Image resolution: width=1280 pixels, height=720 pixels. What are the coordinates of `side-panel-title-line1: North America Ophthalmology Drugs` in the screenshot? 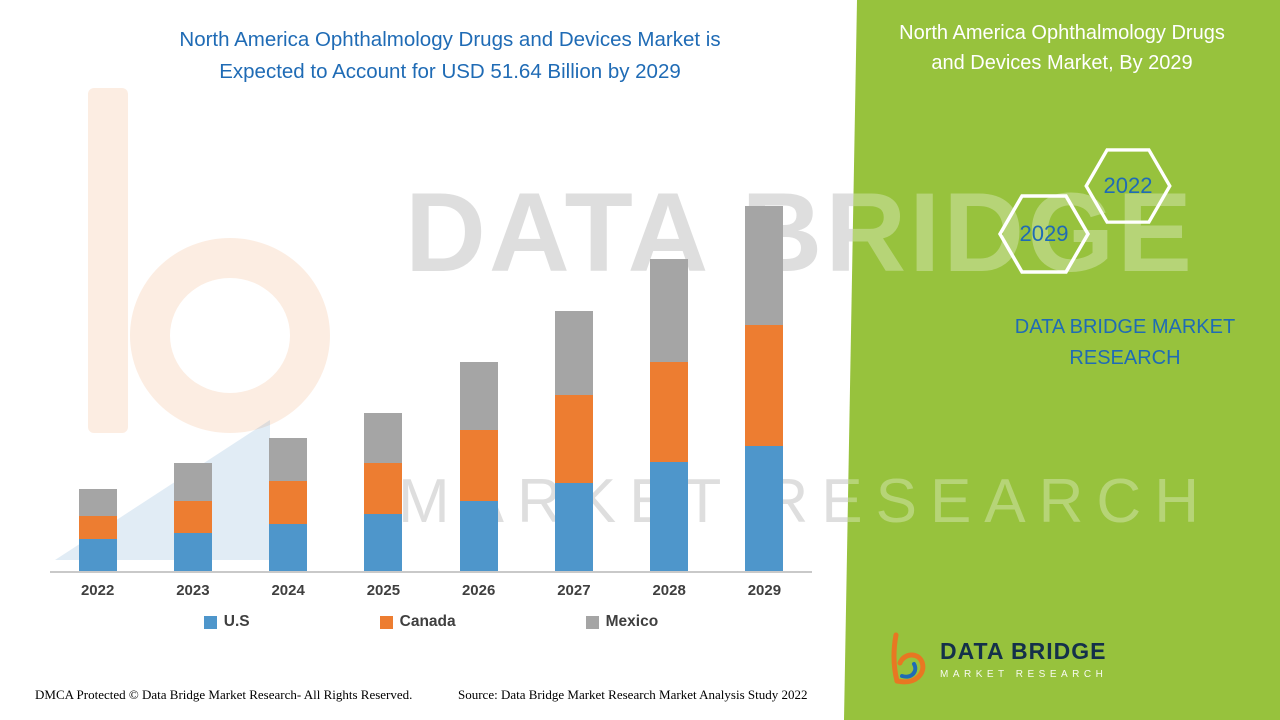 It's located at (1062, 33).